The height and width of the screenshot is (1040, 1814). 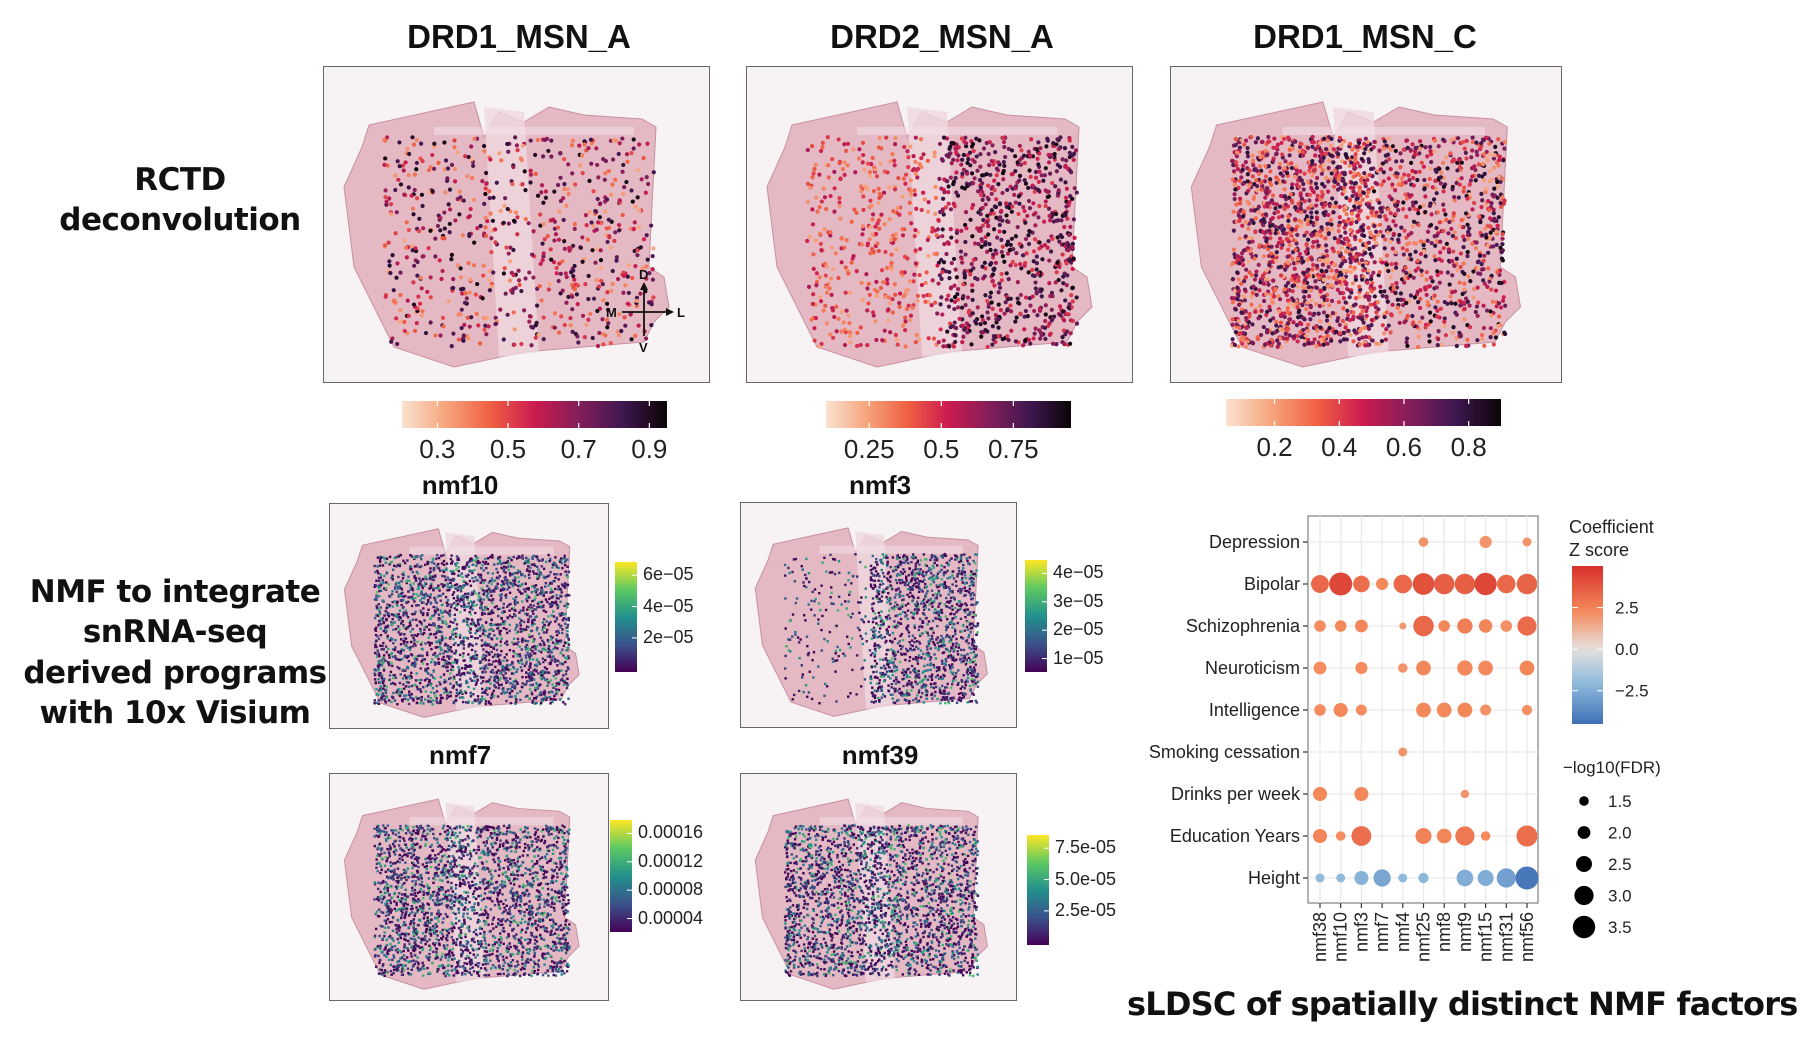 What do you see at coordinates (1361, 836) in the screenshot?
I see `dot-education-years-nmf3` at bounding box center [1361, 836].